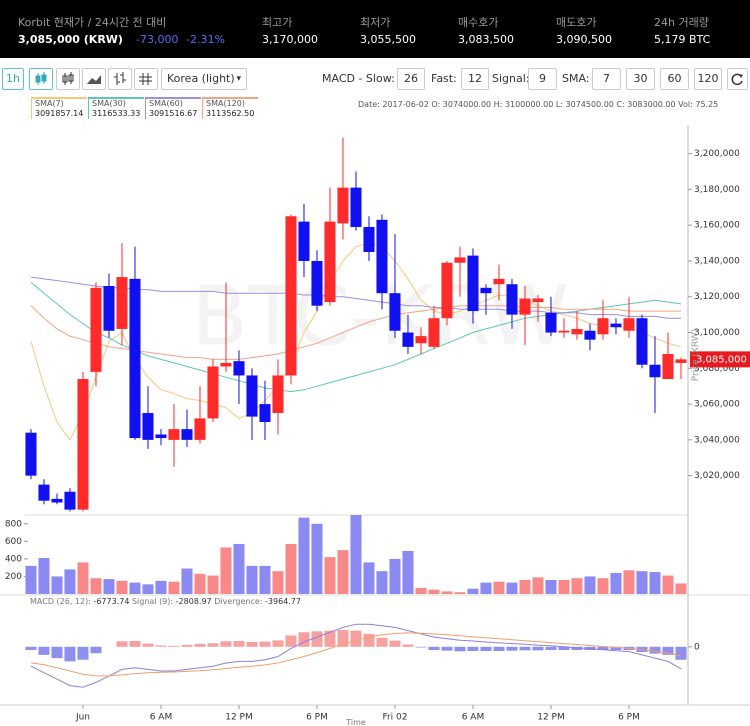 The width and height of the screenshot is (750, 726). I want to click on legend-name: SMA(7), so click(49, 103).